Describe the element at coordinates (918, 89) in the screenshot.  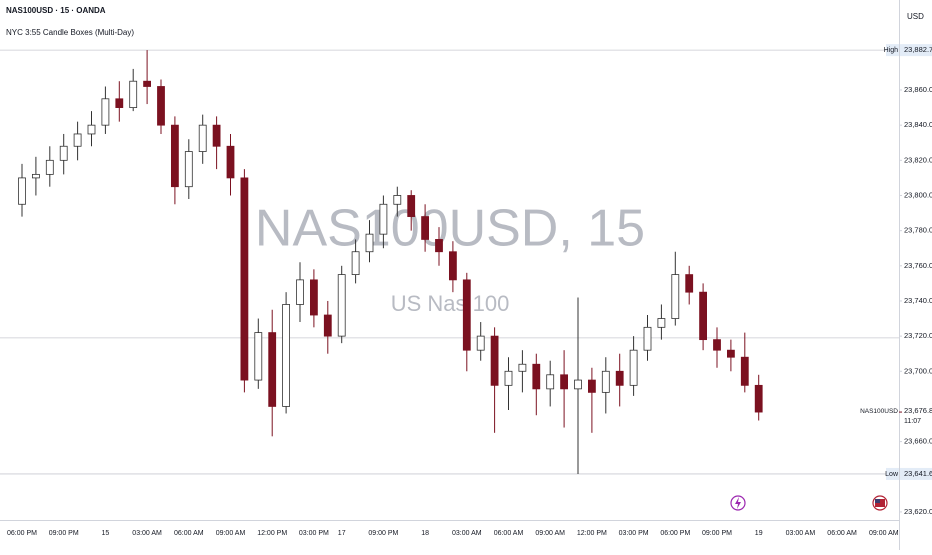
I see `y-tick-label: 23,860.0` at that location.